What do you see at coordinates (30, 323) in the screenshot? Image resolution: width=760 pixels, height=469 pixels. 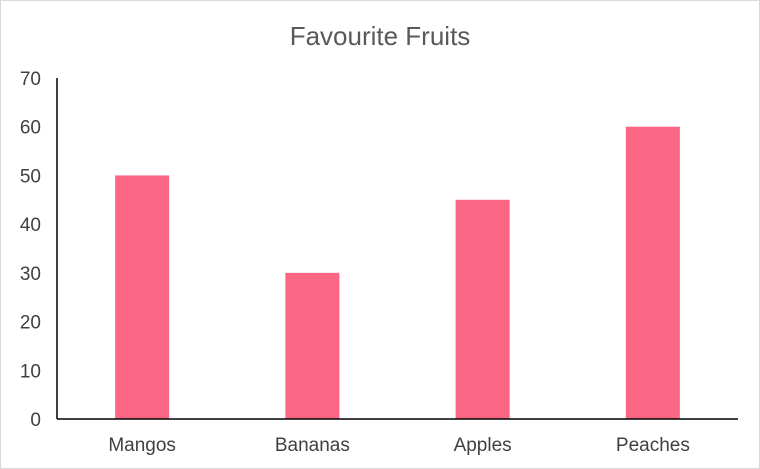 I see `y-tick-label: 20` at bounding box center [30, 323].